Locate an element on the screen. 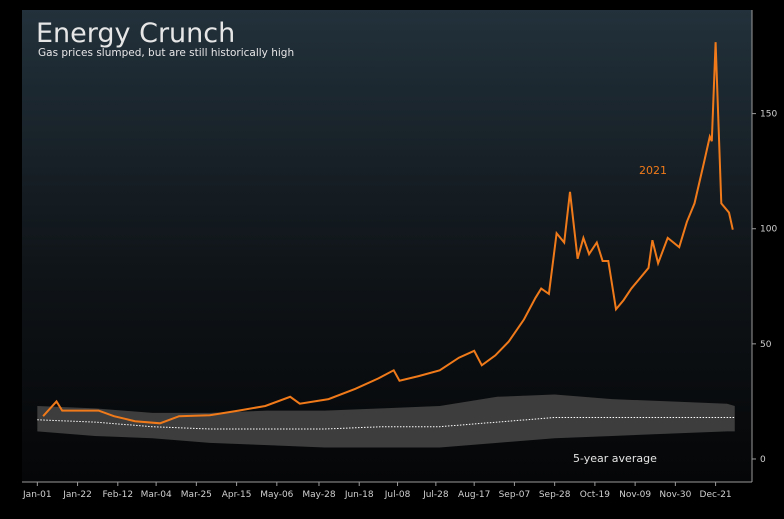 The width and height of the screenshot is (784, 519). x-tick-label: Jan-01 is located at coordinates (37, 495).